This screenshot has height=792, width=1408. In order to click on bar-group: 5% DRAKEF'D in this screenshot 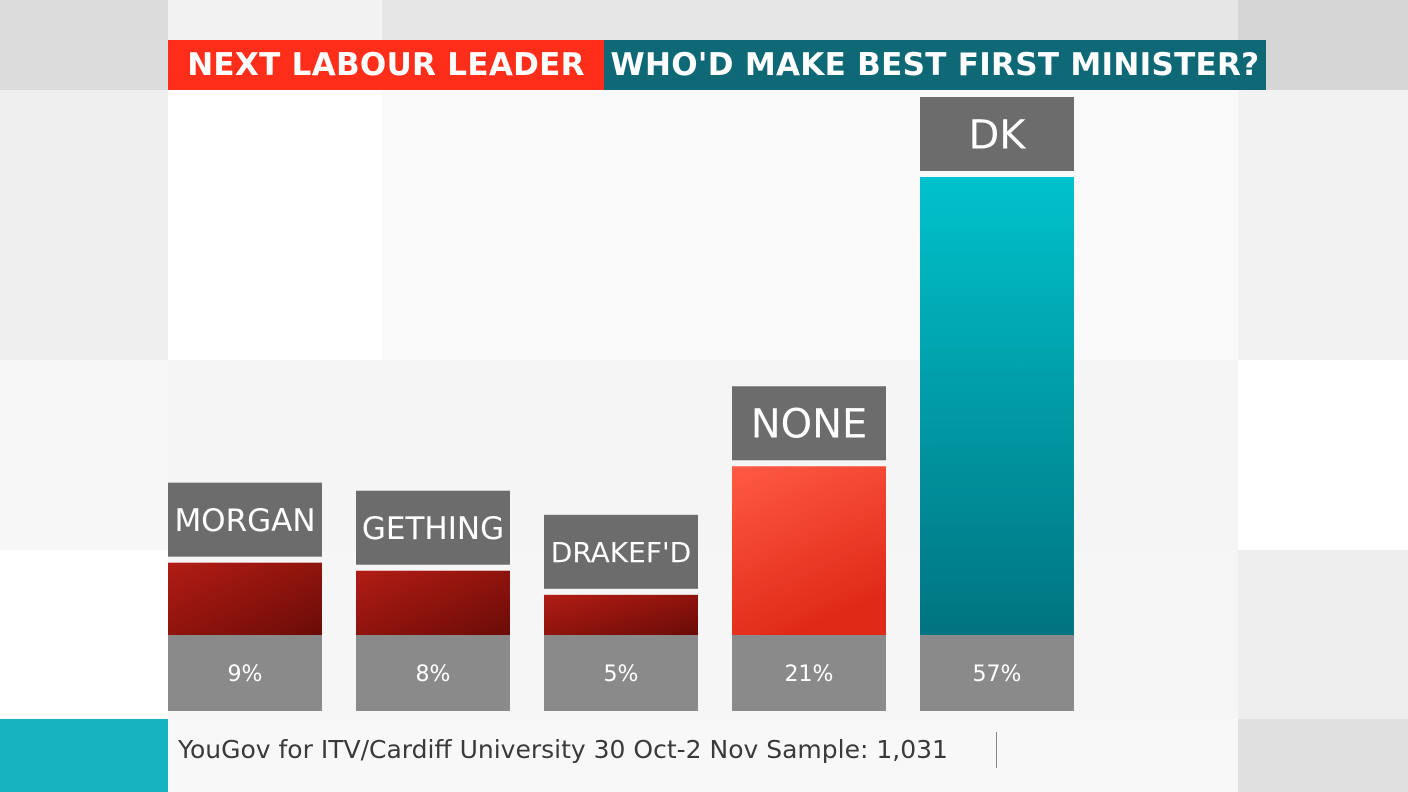, I will do `click(621, 612)`.